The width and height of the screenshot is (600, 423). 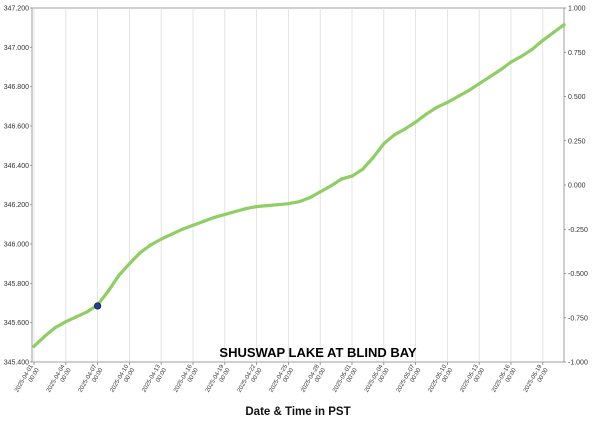 What do you see at coordinates (98, 306) in the screenshot?
I see `current-value-marker` at bounding box center [98, 306].